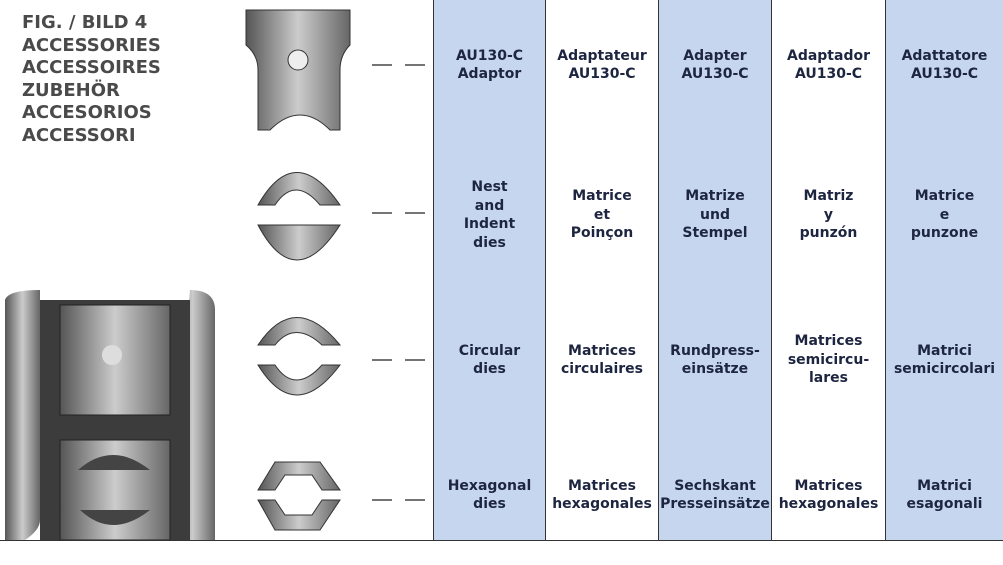 The image size is (1003, 565). I want to click on cell-line: Adattatore, so click(944, 55).